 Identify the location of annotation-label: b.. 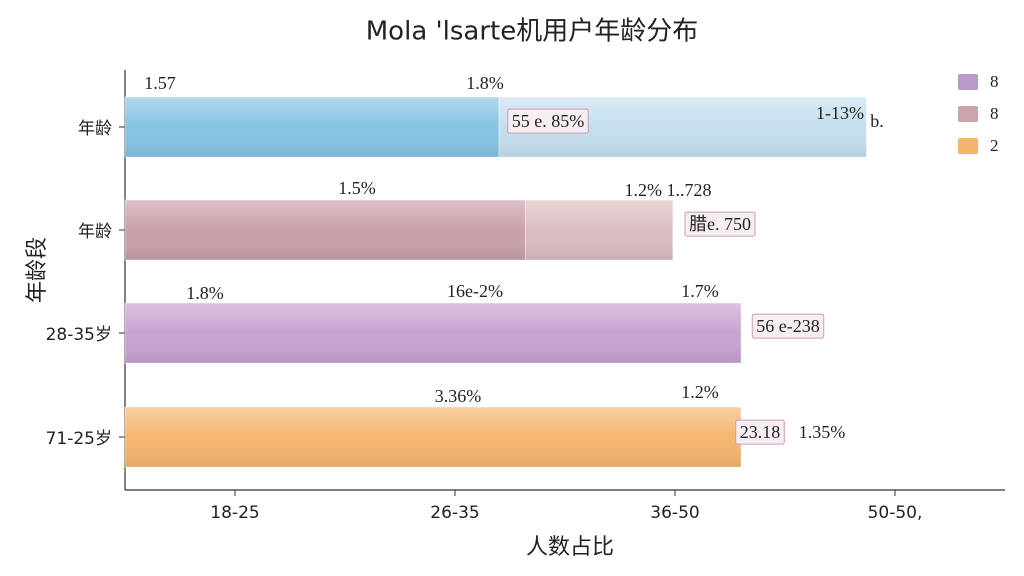
(877, 121).